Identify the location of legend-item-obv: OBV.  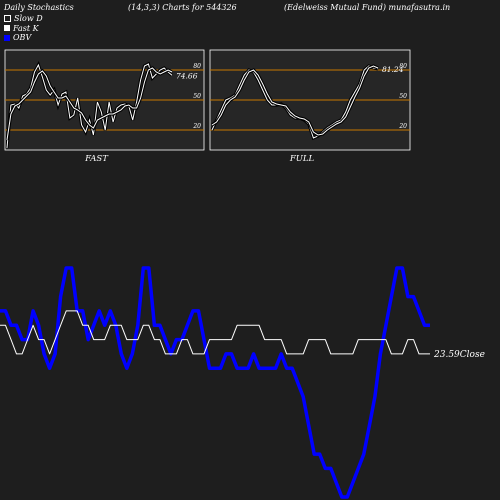
(23, 38).